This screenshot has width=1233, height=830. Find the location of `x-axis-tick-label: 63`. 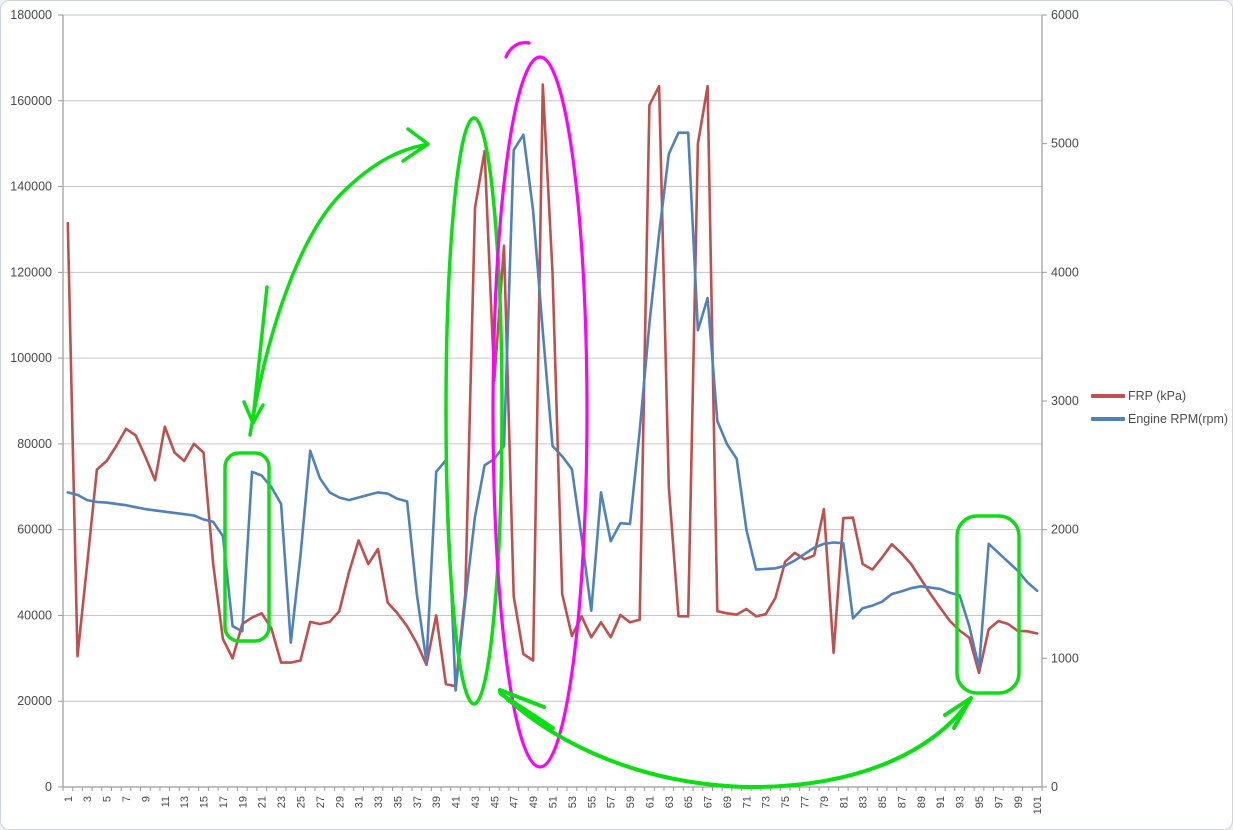

x-axis-tick-label: 63 is located at coordinates (670, 802).